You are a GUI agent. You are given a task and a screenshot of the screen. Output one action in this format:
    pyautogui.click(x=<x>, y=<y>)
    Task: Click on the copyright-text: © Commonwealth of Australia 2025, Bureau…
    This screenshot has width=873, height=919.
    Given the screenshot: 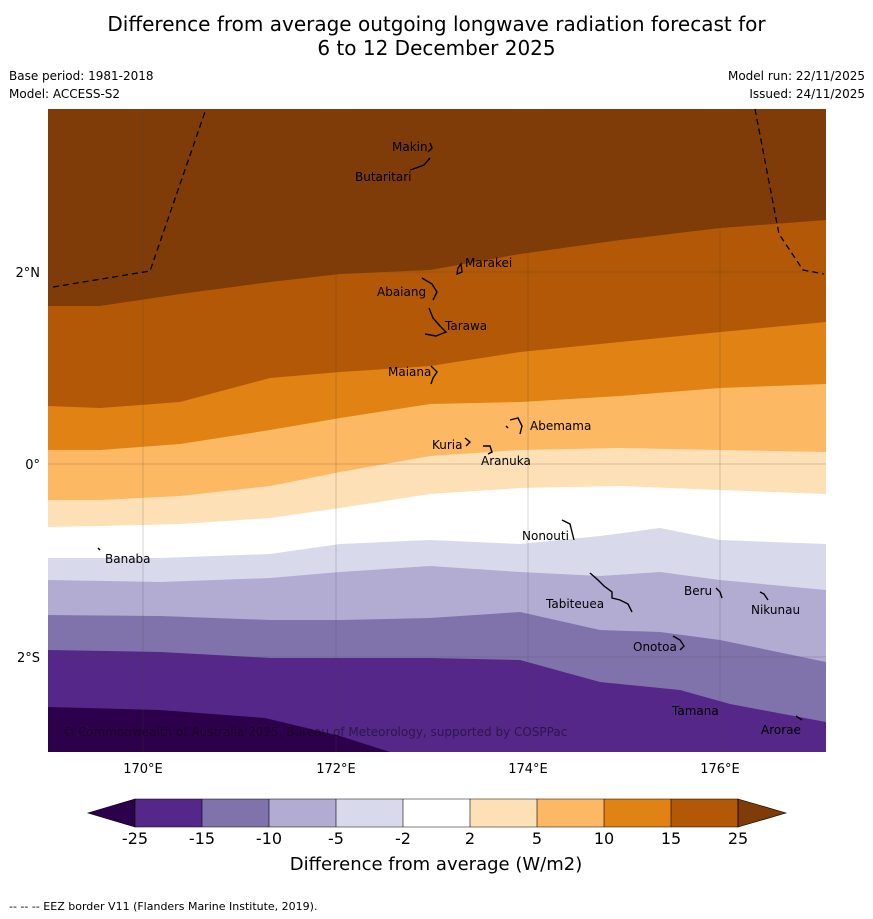 What is the action you would take?
    pyautogui.click(x=314, y=732)
    